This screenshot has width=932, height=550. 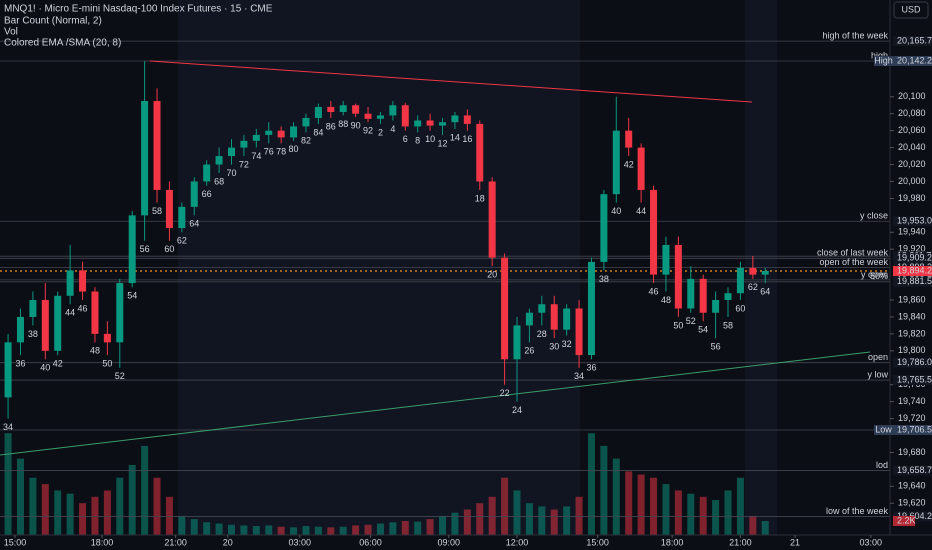 I want to click on bar-count: 74, so click(x=256, y=156).